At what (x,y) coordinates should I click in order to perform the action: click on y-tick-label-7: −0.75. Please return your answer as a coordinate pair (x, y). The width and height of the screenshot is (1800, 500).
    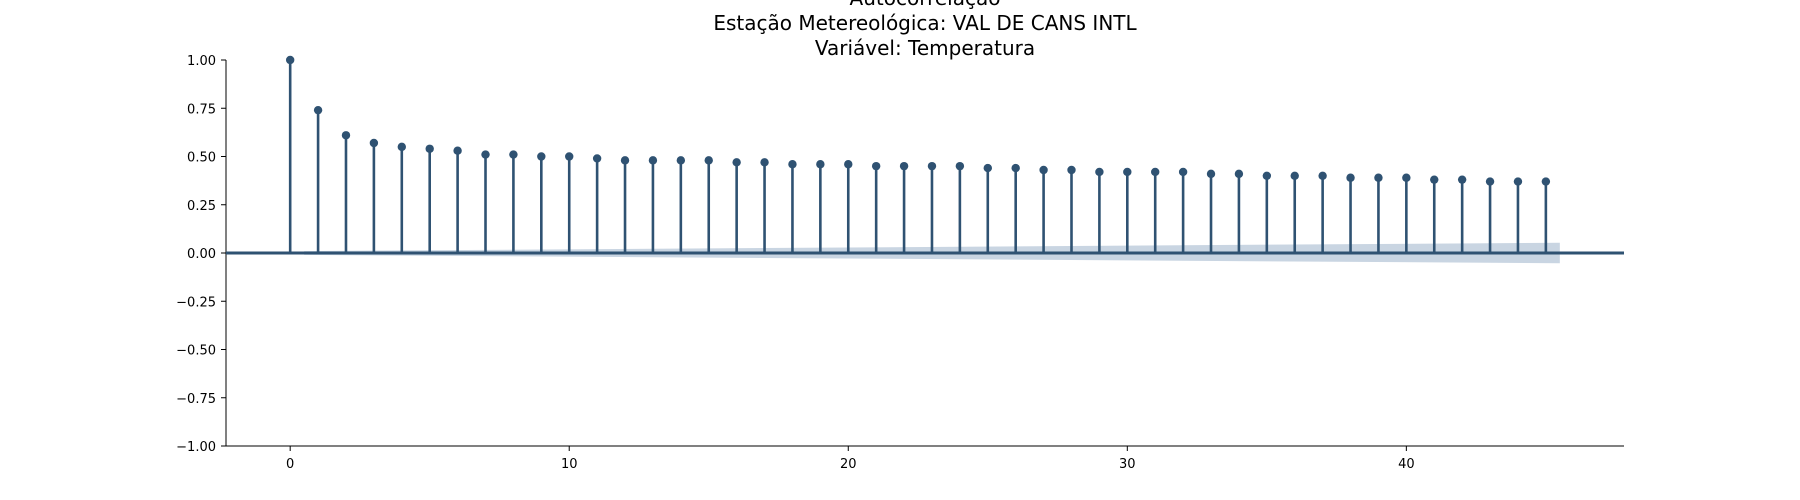
    Looking at the image, I should click on (196, 399).